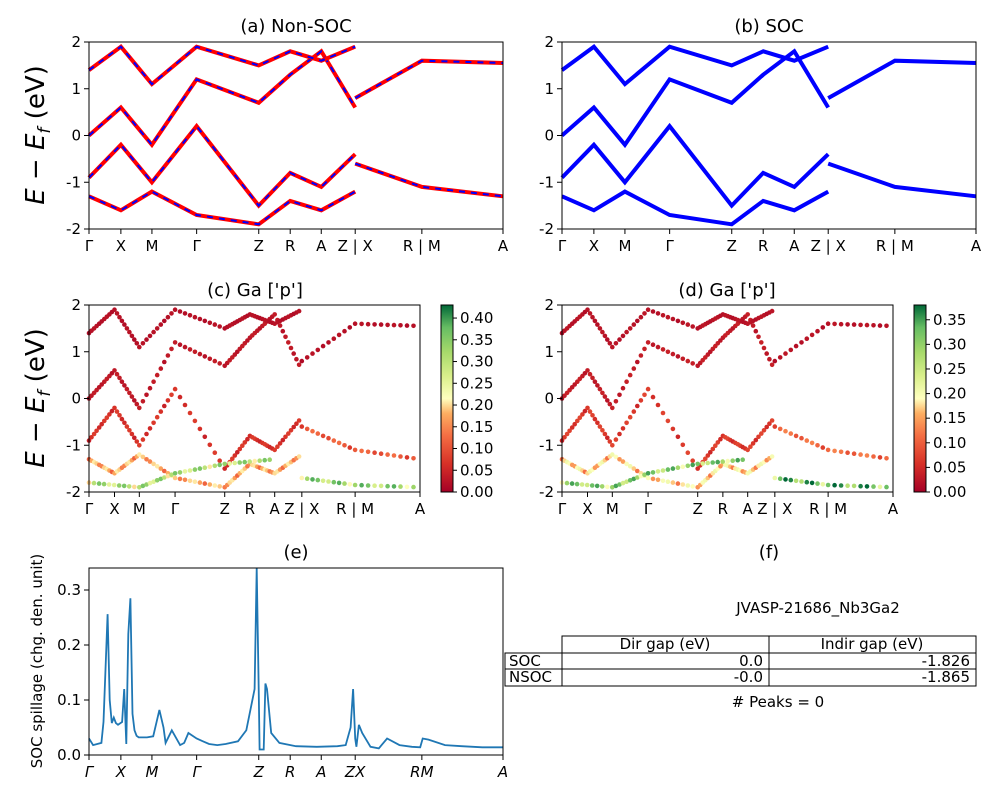 The image size is (1000, 800). What do you see at coordinates (549, 89) in the screenshot?
I see `y-tick-label: 1` at bounding box center [549, 89].